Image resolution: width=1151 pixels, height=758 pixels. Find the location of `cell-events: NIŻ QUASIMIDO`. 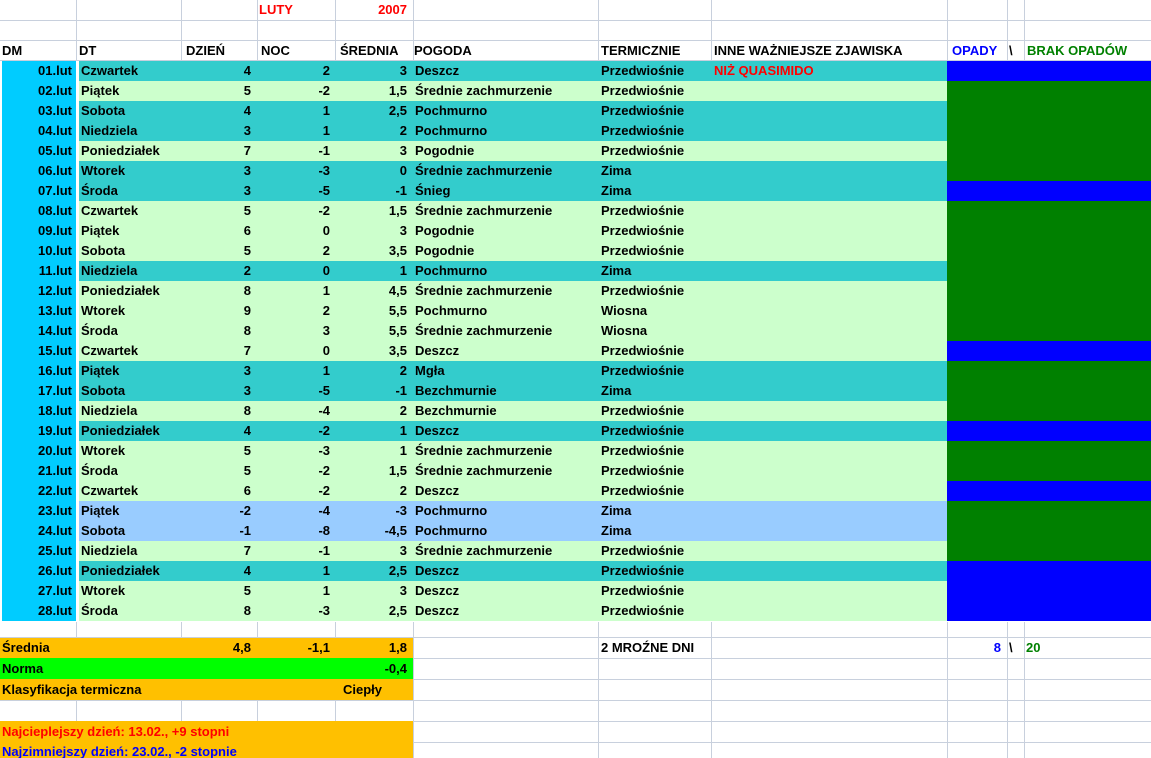

cell-events: NIŻ QUASIMIDO is located at coordinates (764, 70).